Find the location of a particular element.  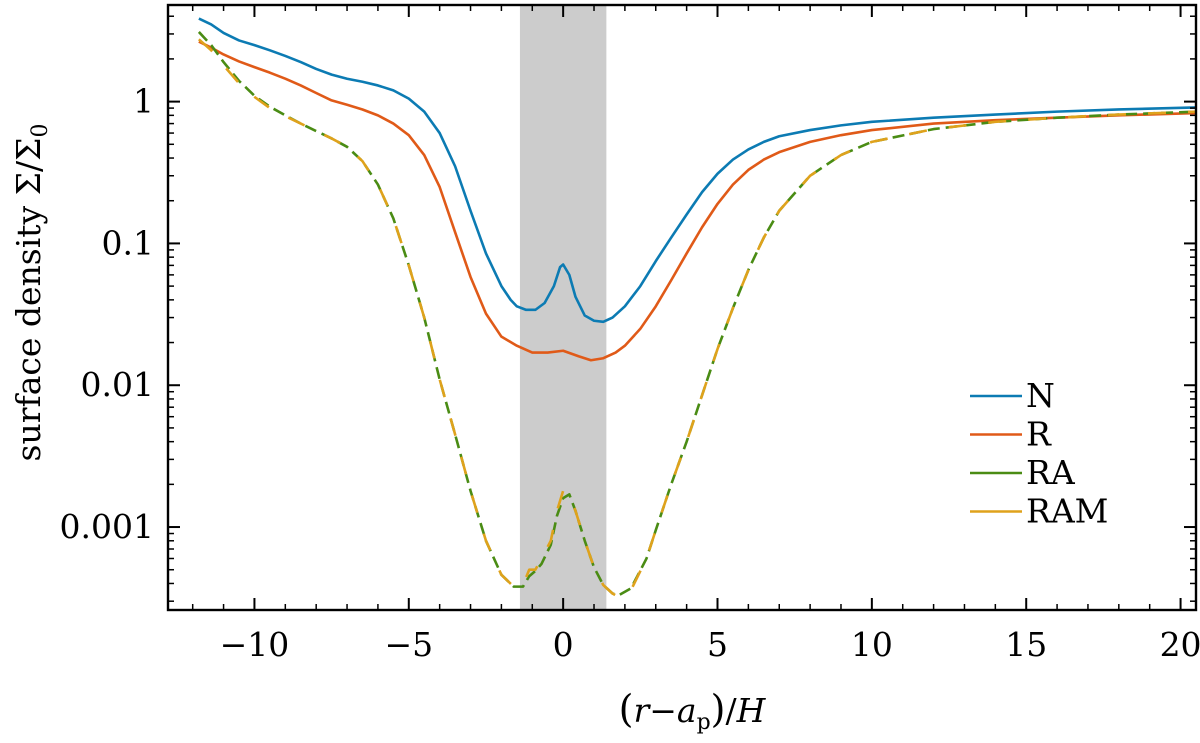

y-label-symbol: Σ/Σ is located at coordinates (28, 167).